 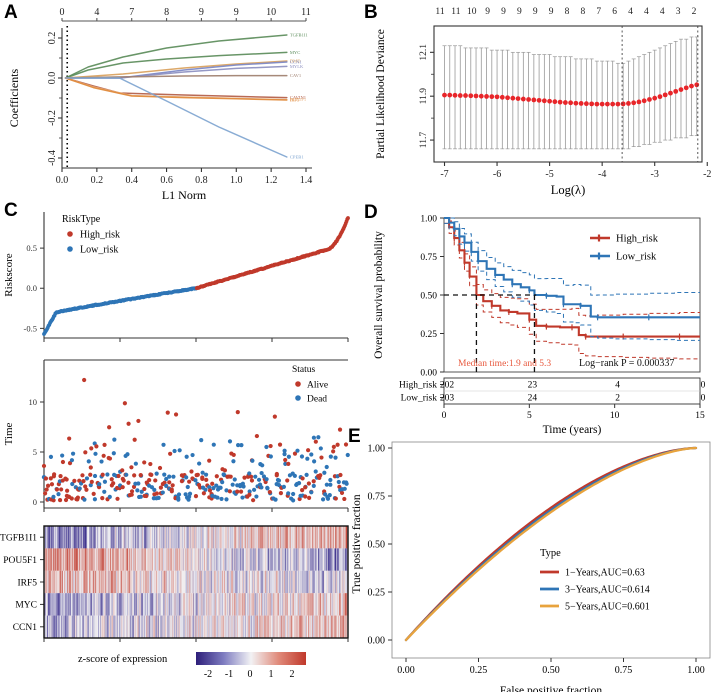 What do you see at coordinates (703, 386) in the screenshot?
I see `panel-d-risk-table-cell: 0` at bounding box center [703, 386].